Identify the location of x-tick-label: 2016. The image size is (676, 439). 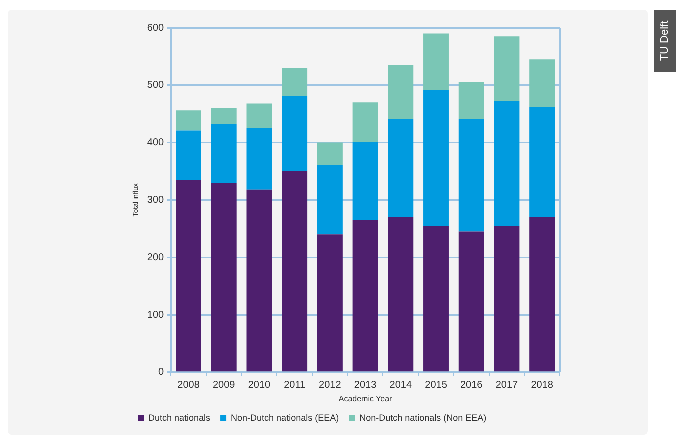
(472, 386).